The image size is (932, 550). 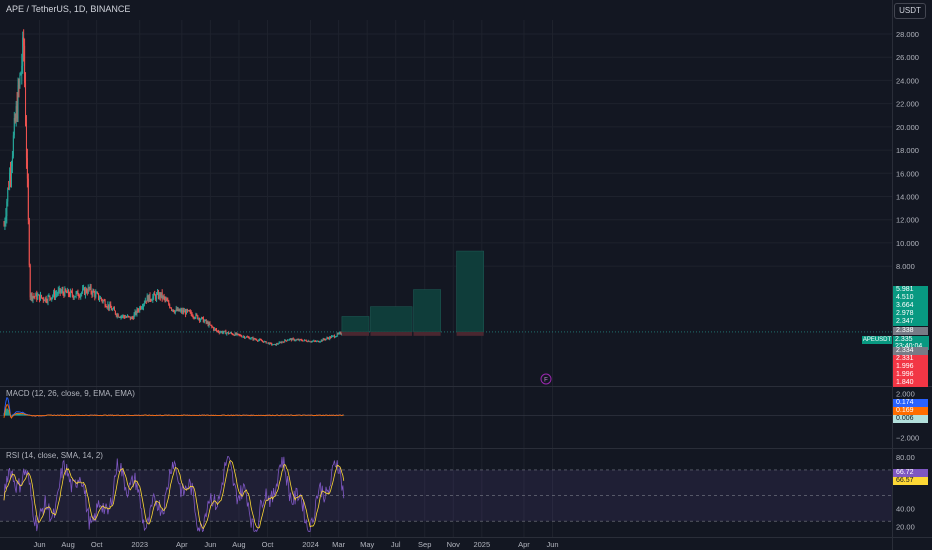 What do you see at coordinates (470, 291) in the screenshot?
I see `target-zone` at bounding box center [470, 291].